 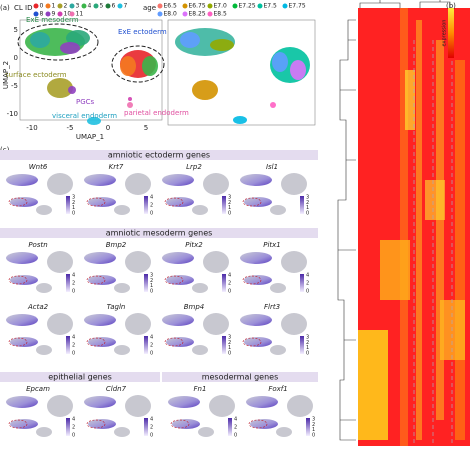 I want to click on cluster-outline, so click(x=138, y=64).